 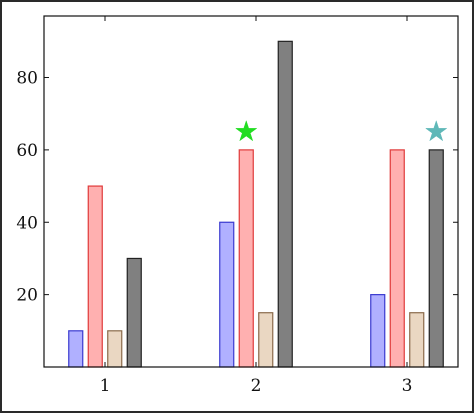 I want to click on x-tick-label: 2, so click(x=256, y=386).